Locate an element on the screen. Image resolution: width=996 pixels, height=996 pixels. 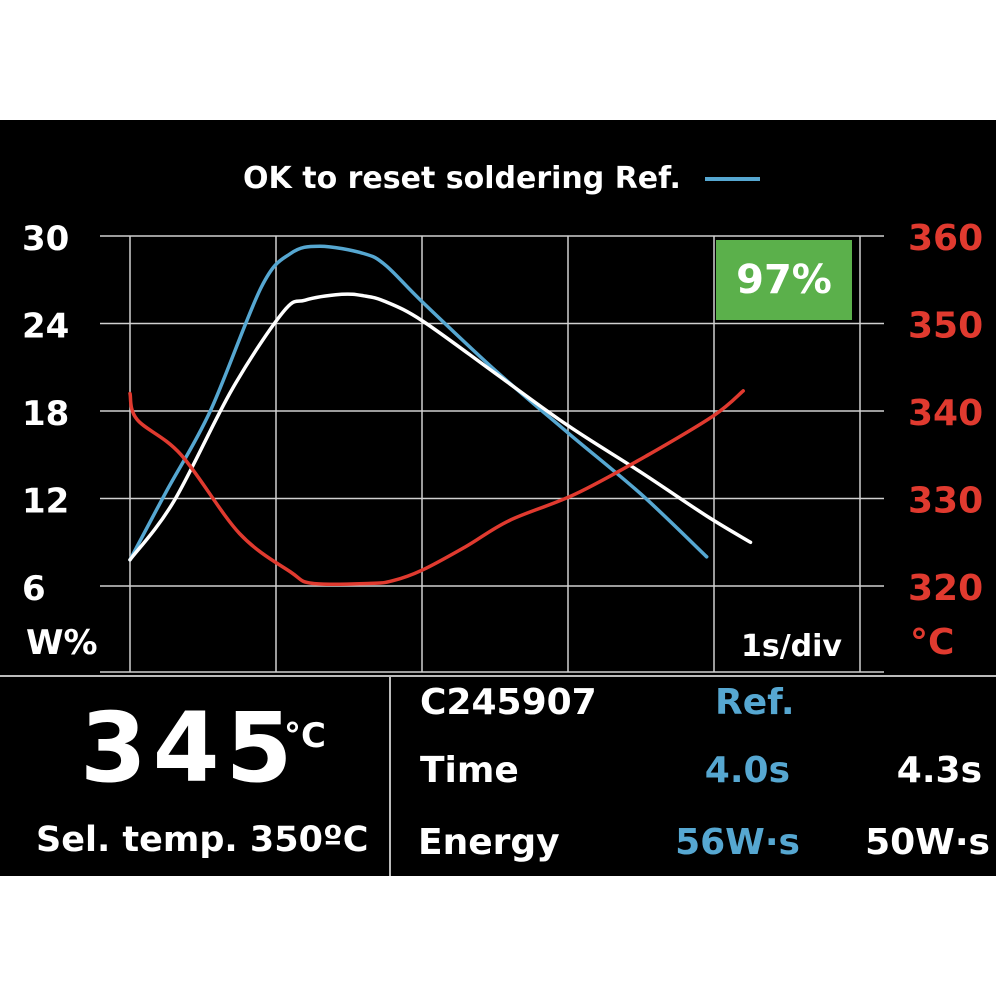
tool-id: C245907 is located at coordinates (508, 702).